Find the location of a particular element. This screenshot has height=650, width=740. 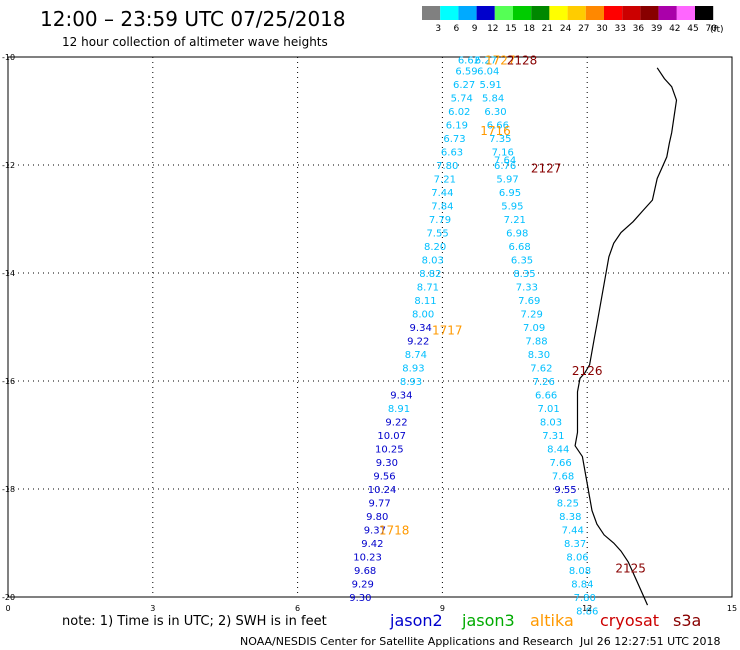

legend-label: 33 is located at coordinates (619, 29).